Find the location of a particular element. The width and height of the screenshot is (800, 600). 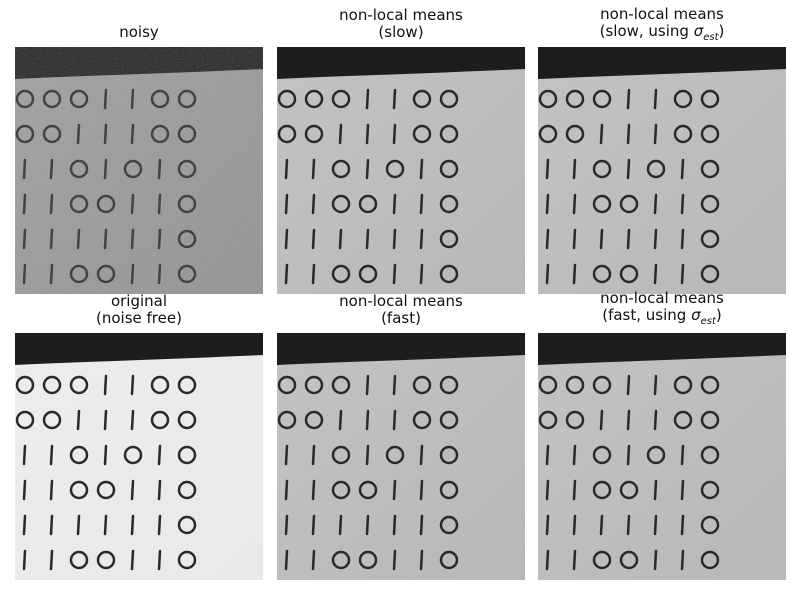

paper-background is located at coordinates (401, 456).